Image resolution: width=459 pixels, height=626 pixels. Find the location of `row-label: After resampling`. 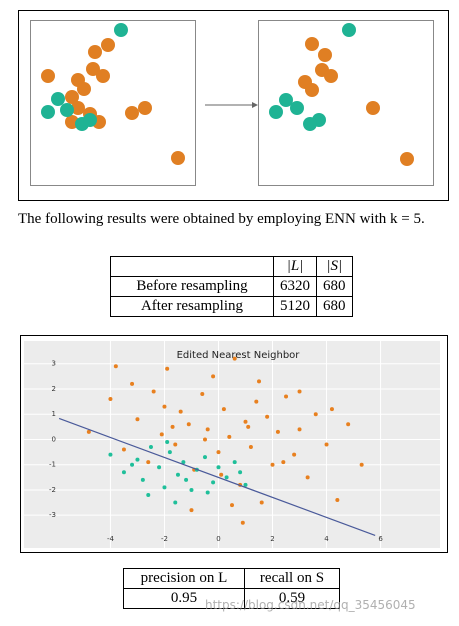

row-label: After resampling is located at coordinates (192, 306).